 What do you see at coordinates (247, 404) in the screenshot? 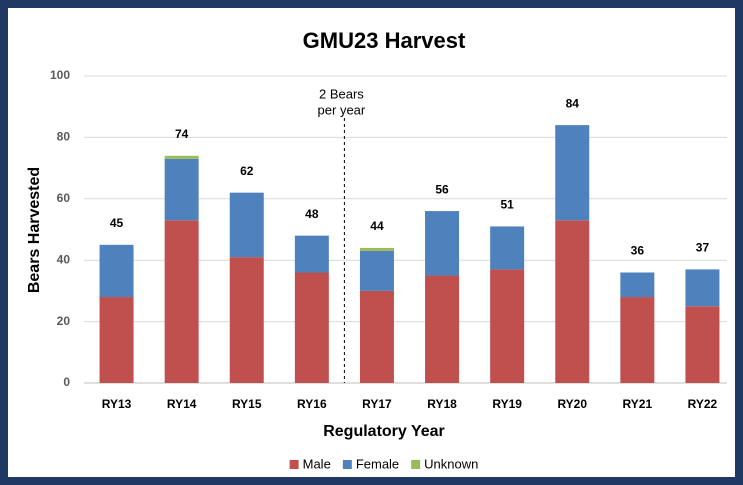
I see `x-tick-label: RY15` at bounding box center [247, 404].